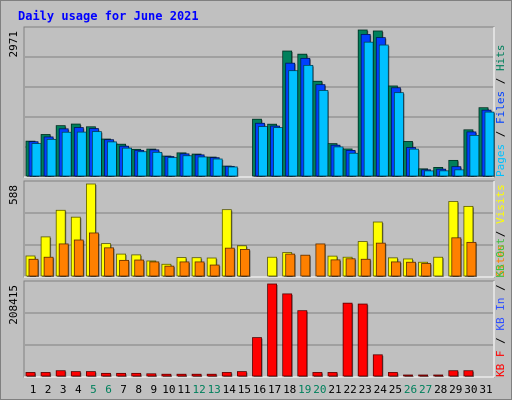 The height and width of the screenshot is (400, 512). Describe the element at coordinates (470, 389) in the screenshot. I see `x-tick-label: 30` at that location.